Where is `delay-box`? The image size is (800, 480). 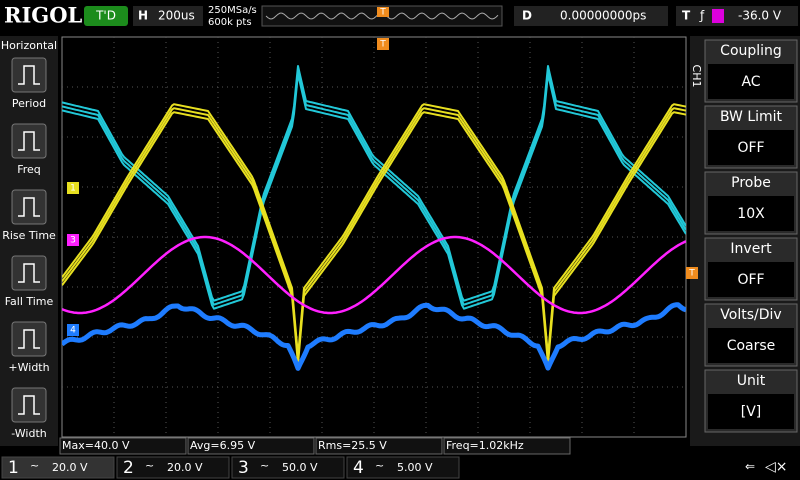 delay-box is located at coordinates (591, 16).